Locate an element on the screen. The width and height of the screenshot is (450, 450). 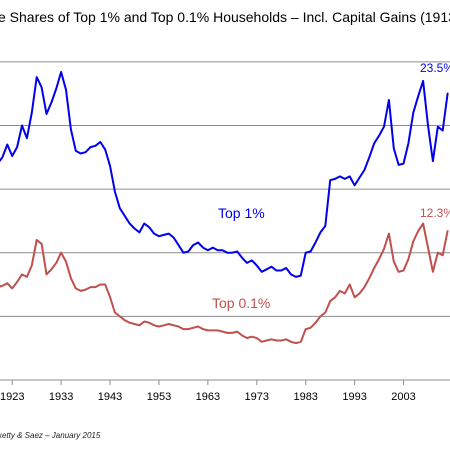
x-tick-label: 1983 is located at coordinates (305, 397).